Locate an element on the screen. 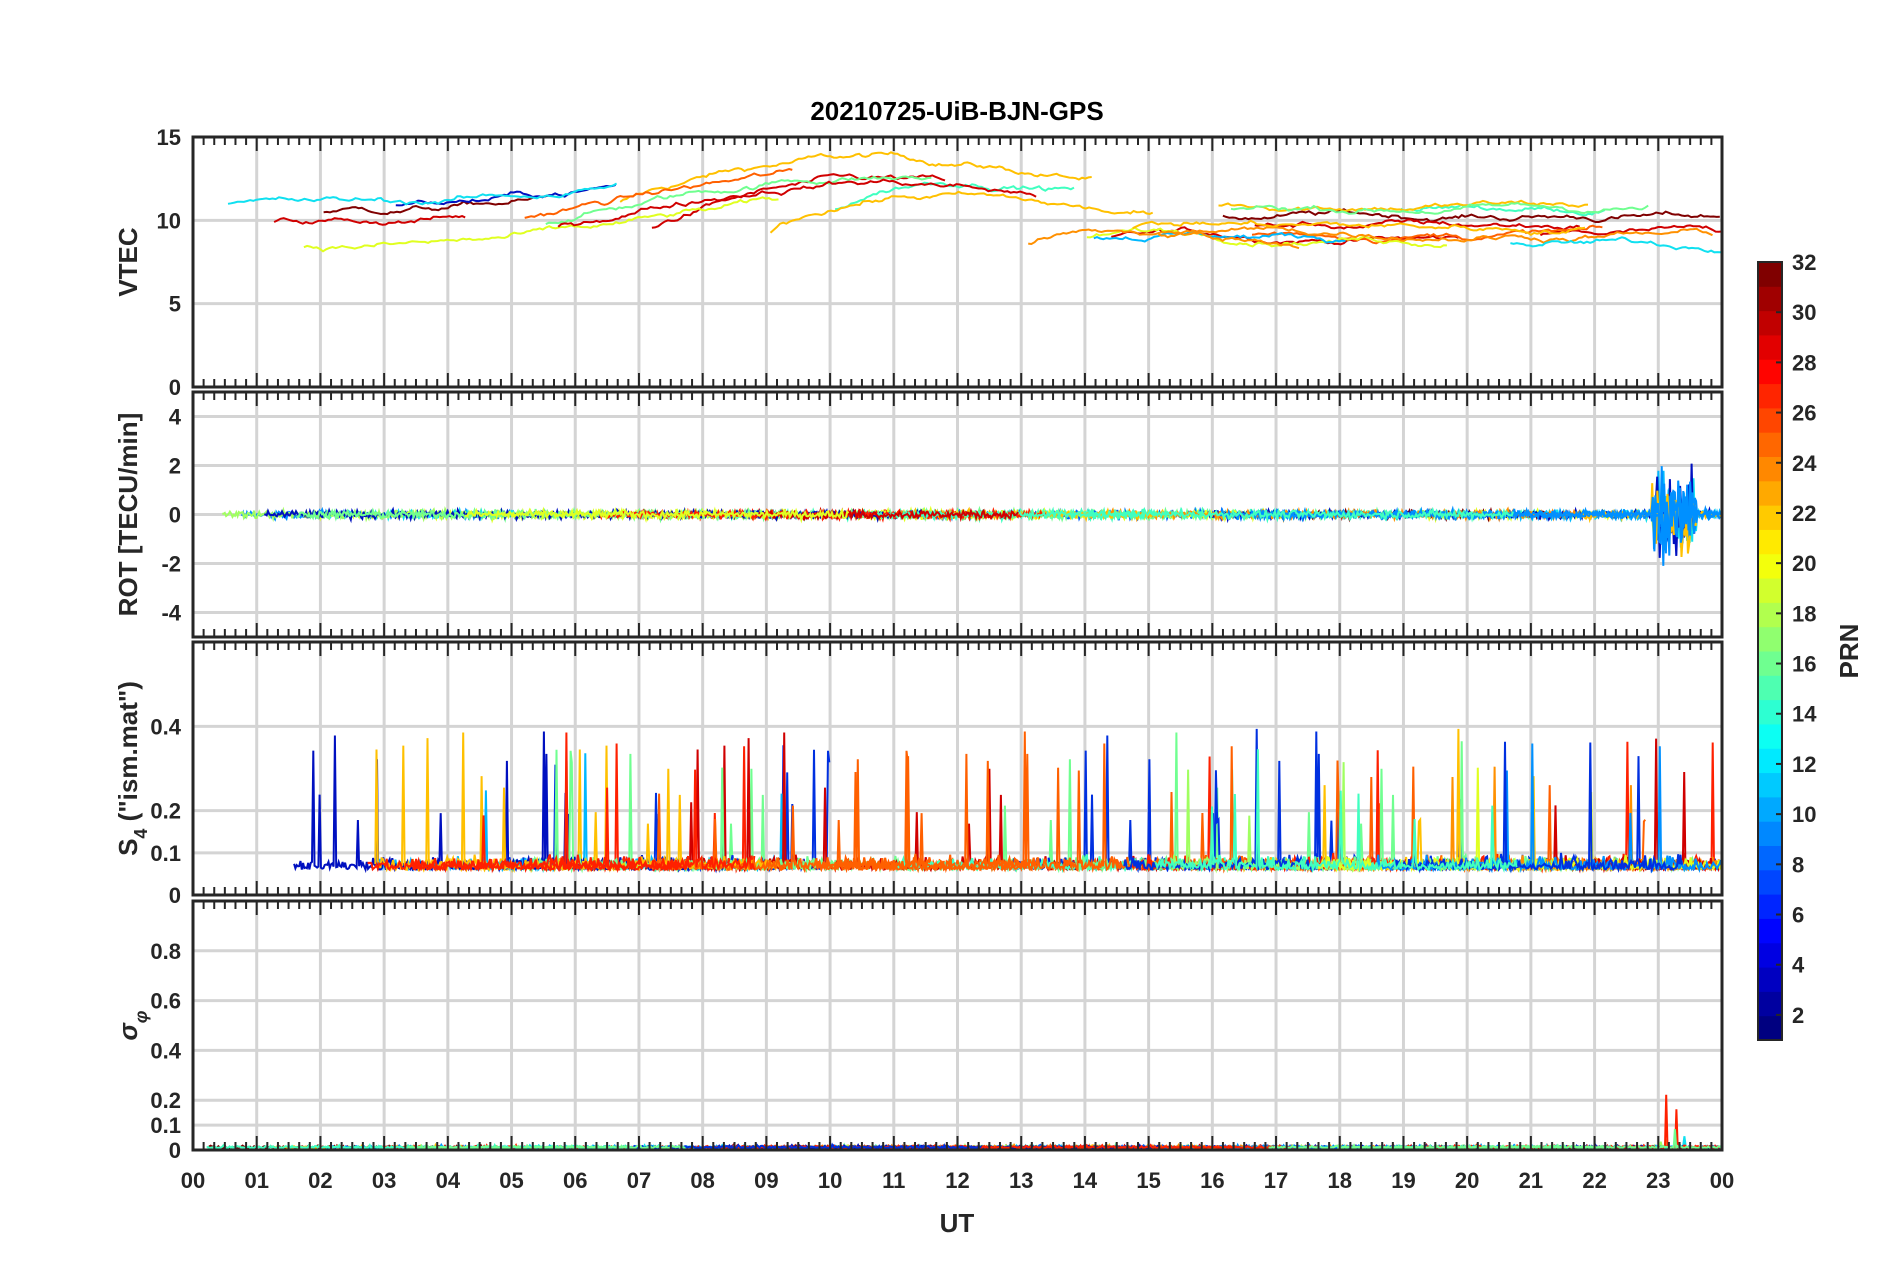  colorbar-label: PRN is located at coordinates (1849, 651).